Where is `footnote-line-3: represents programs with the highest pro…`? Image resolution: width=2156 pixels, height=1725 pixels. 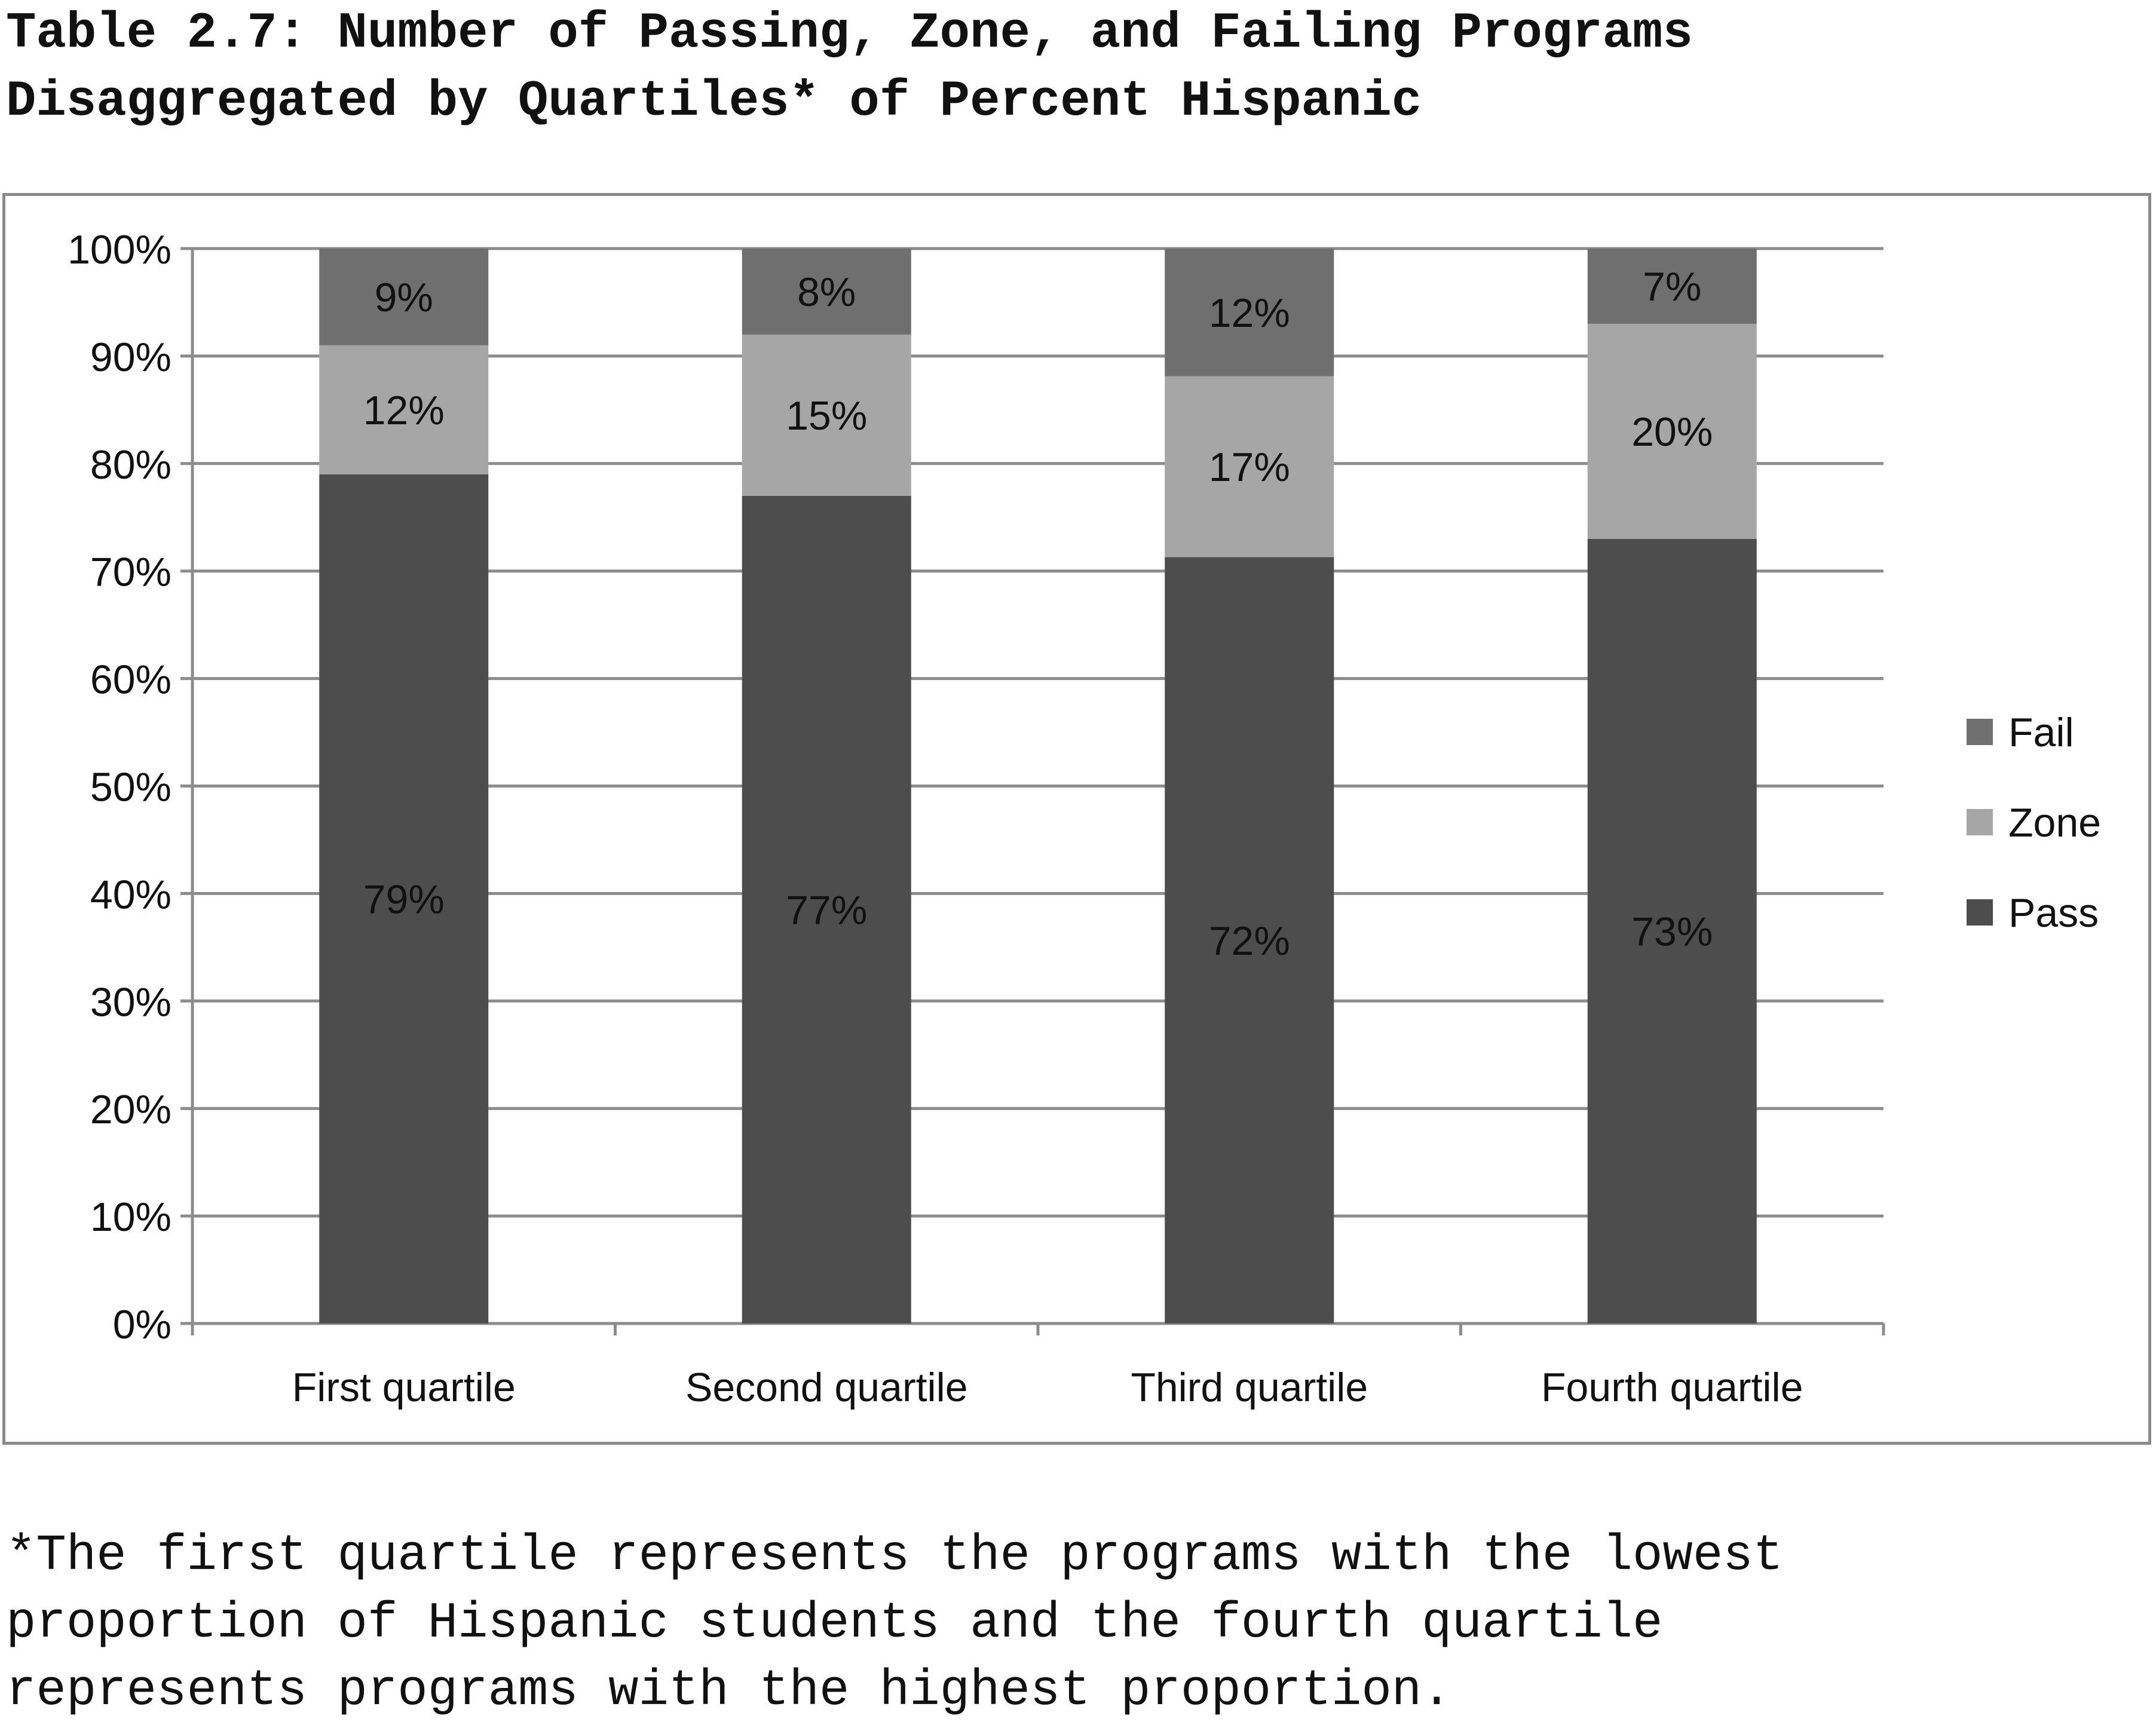 footnote-line-3: represents programs with the highest pro… is located at coordinates (729, 1691).